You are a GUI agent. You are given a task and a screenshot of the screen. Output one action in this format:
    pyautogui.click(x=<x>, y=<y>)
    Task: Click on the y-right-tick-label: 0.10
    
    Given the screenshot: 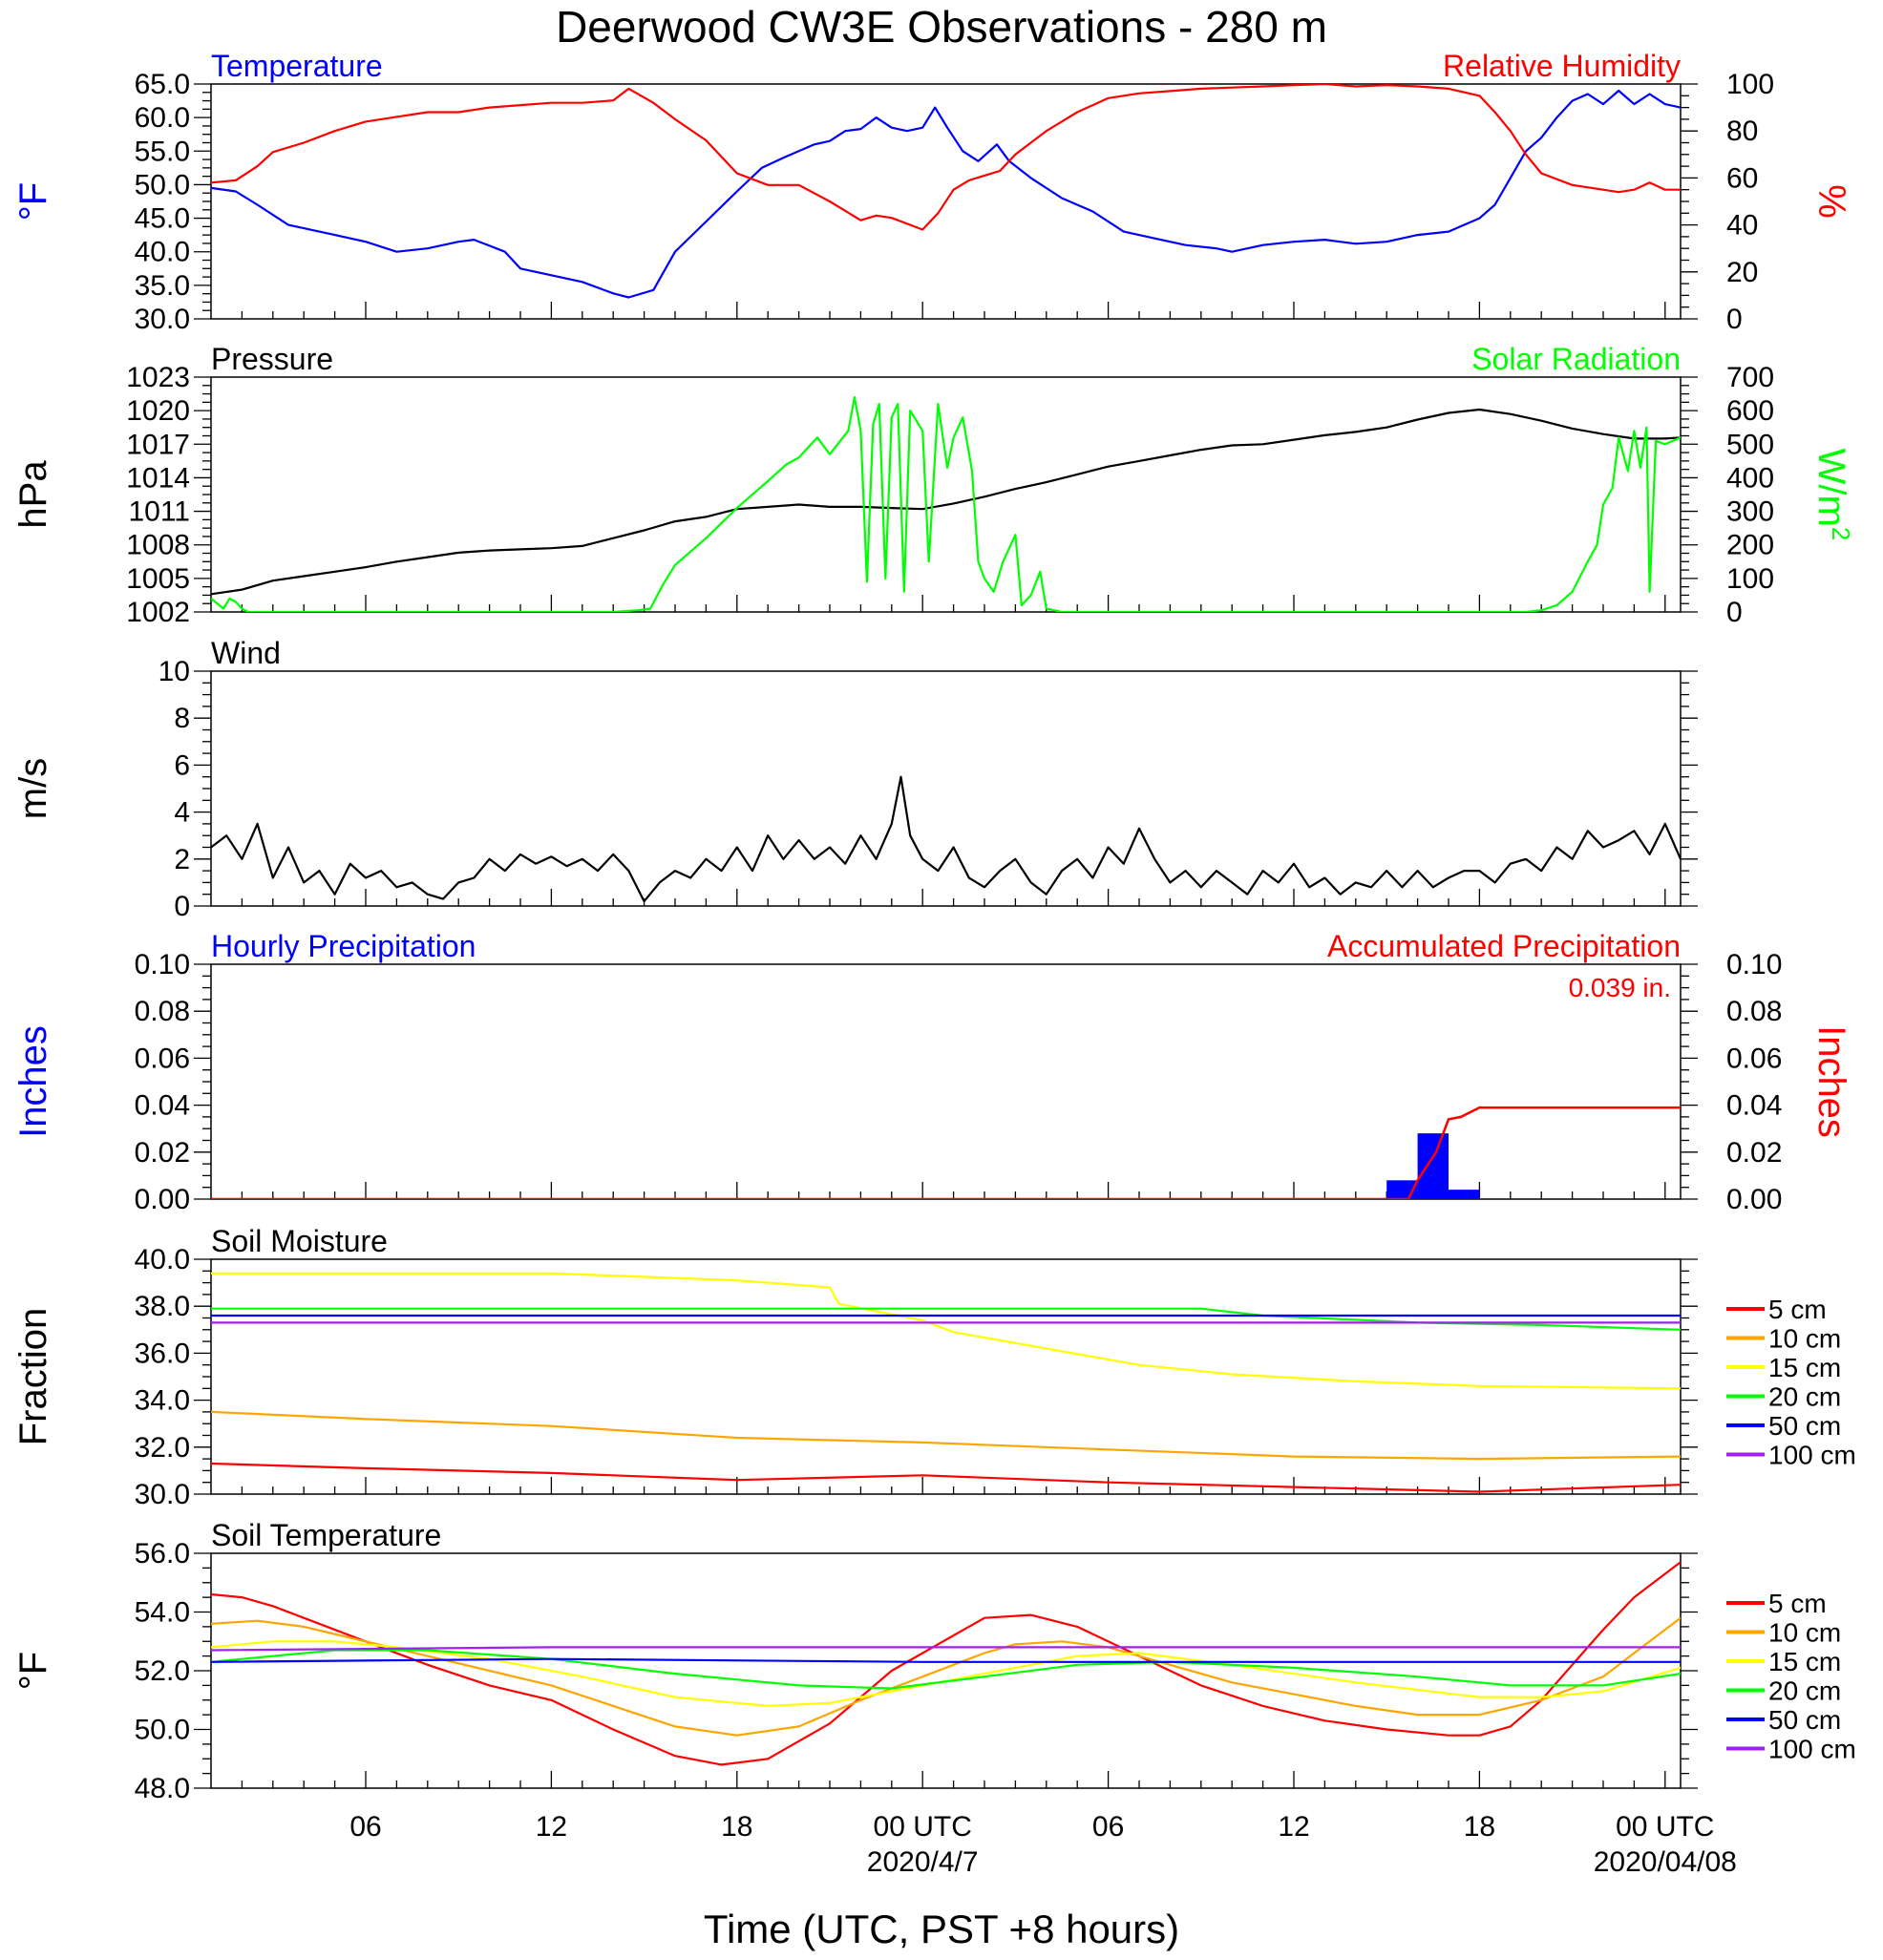 What is the action you would take?
    pyautogui.click(x=1754, y=964)
    